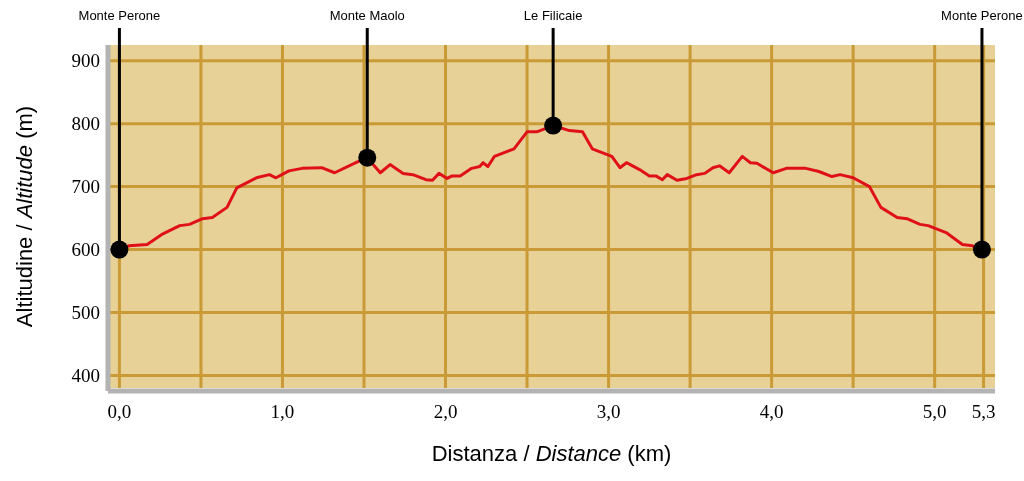 Image resolution: width=1024 pixels, height=481 pixels. I want to click on x-axis-title: Distanza / Distance (km), so click(551, 453).